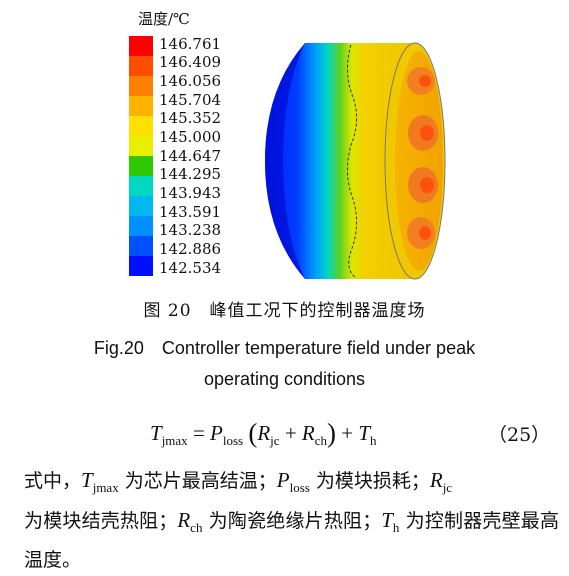 This screenshot has width=569, height=576. What do you see at coordinates (369, 481) in the screenshot?
I see `para-text: 为模块损耗；` at bounding box center [369, 481].